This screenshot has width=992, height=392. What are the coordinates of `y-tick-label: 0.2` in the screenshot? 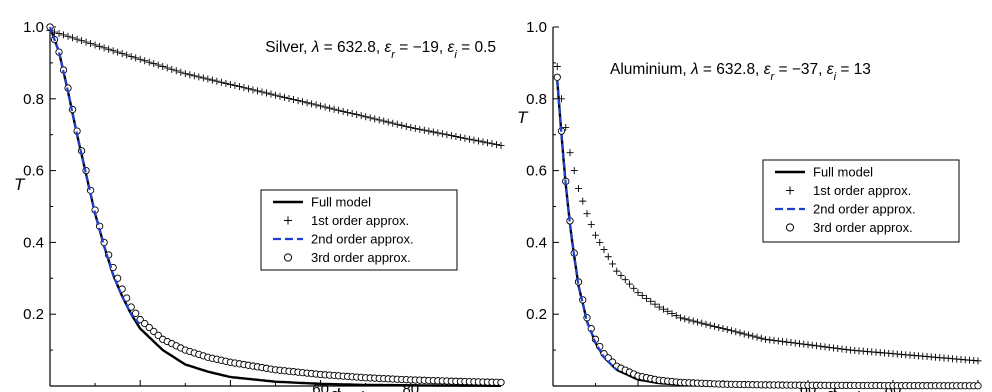 It's located at (33, 314).